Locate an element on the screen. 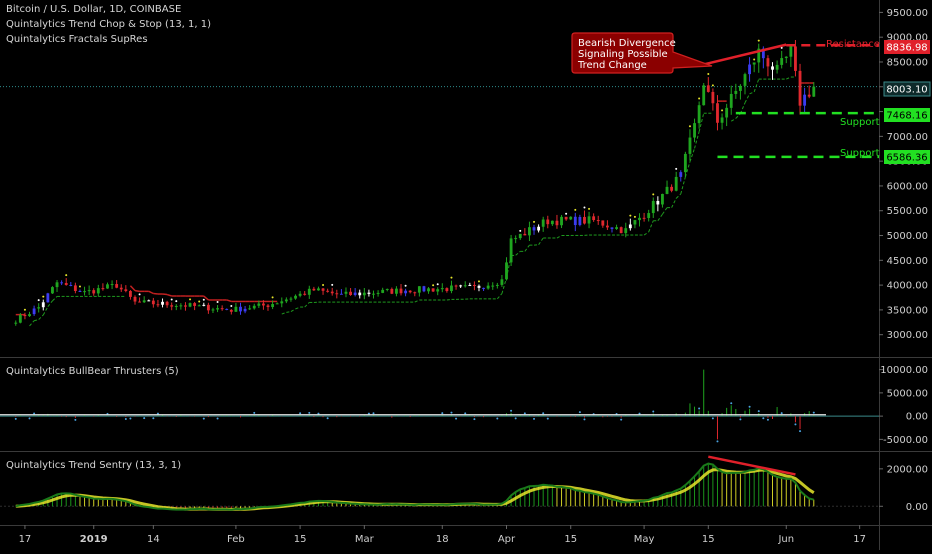  x-tick-label: 2019 is located at coordinates (94, 539).